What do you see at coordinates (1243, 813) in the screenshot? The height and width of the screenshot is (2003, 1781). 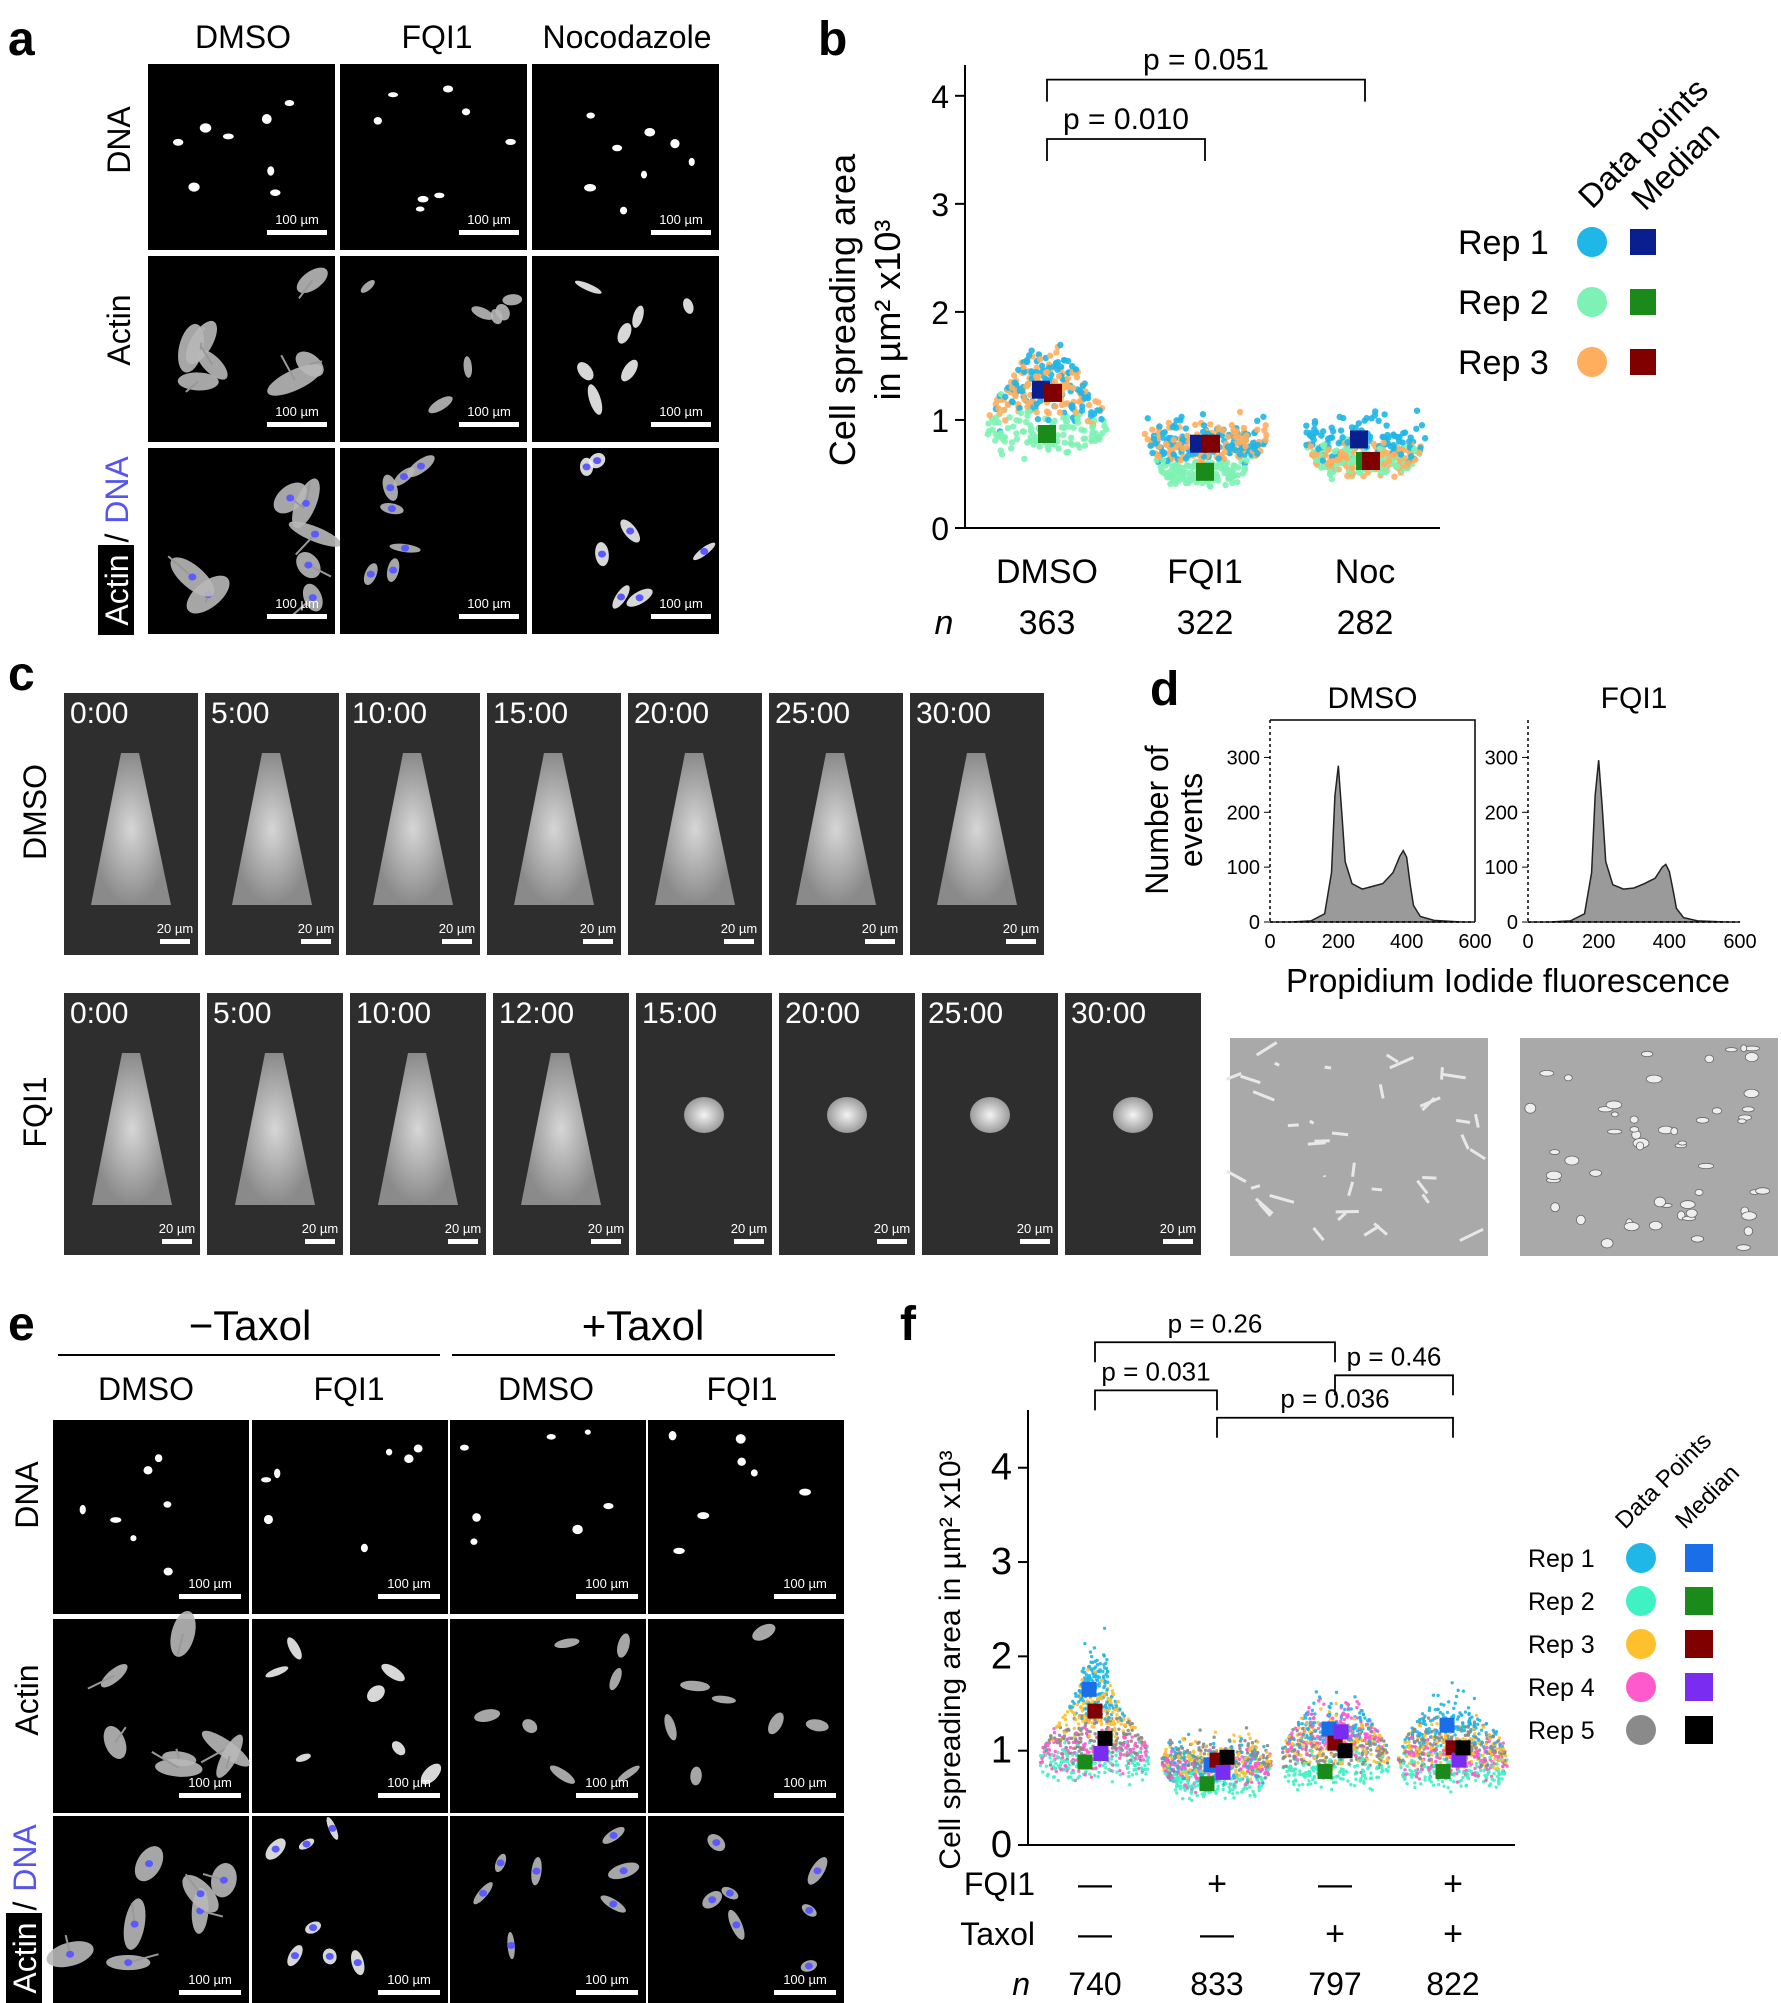 I see `y-tick-label: 200` at bounding box center [1243, 813].